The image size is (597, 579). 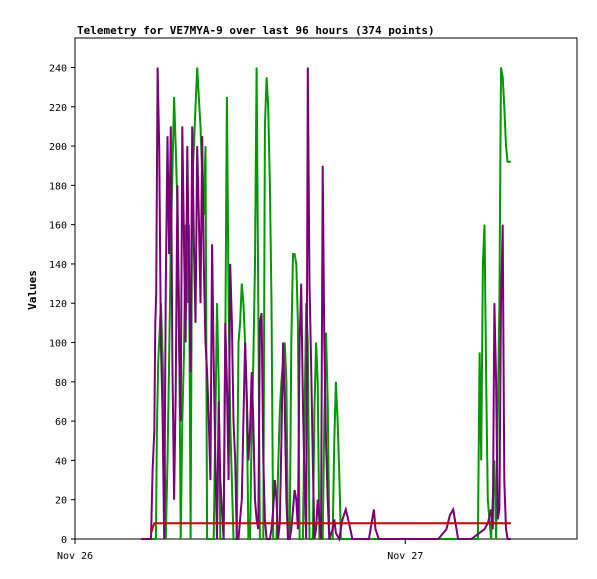 What do you see at coordinates (58, 108) in the screenshot?
I see `y-tick-label: 220` at bounding box center [58, 108].